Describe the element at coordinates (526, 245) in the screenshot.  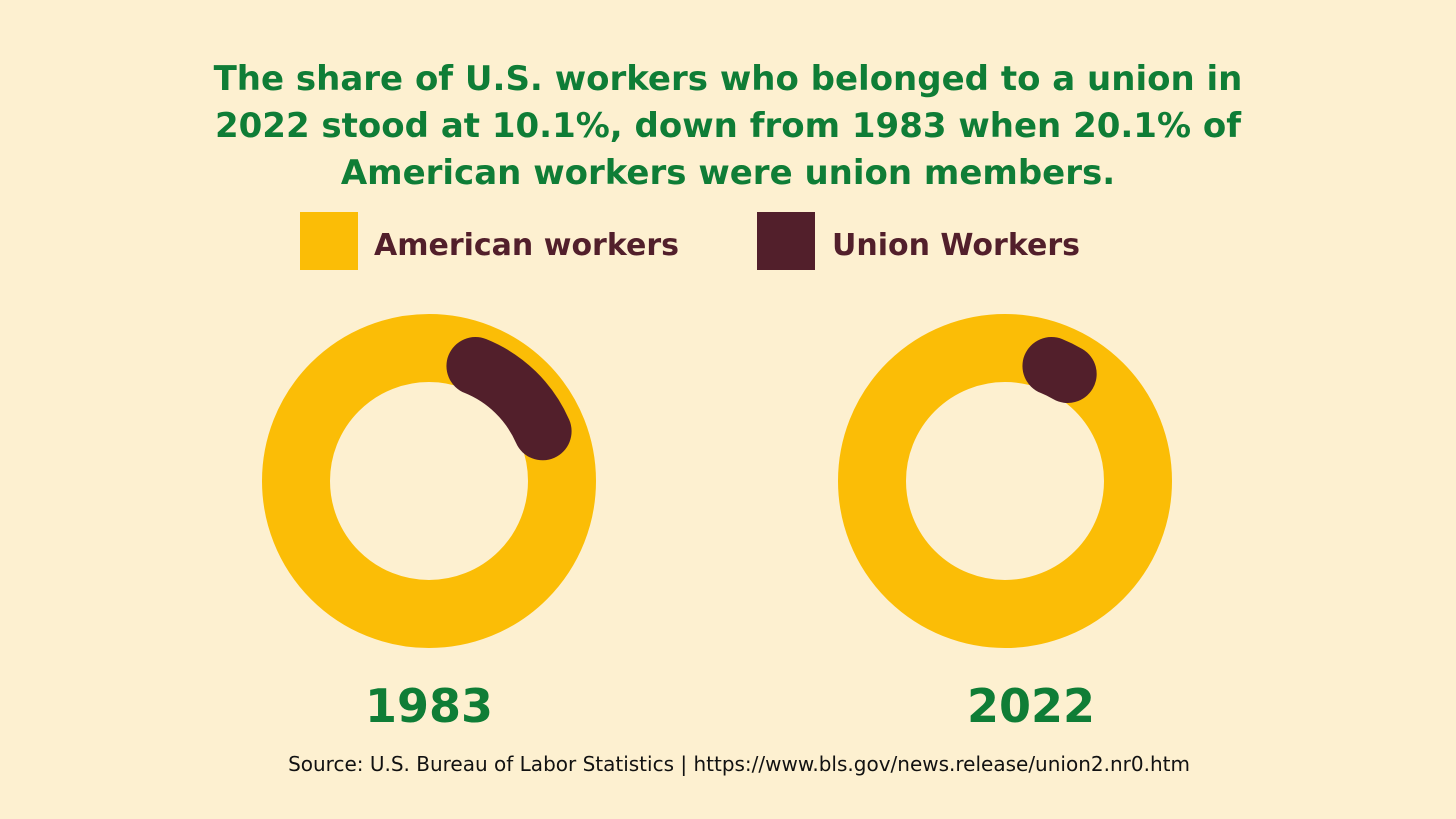
I see `legend-label-american-workers: American workers` at that location.